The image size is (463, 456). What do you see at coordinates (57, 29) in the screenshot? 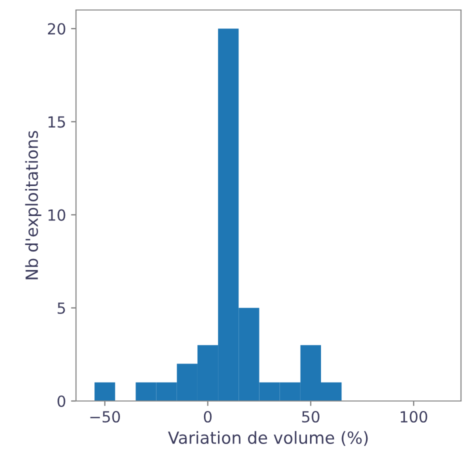
I see `y-tick-label: 20` at bounding box center [57, 29].